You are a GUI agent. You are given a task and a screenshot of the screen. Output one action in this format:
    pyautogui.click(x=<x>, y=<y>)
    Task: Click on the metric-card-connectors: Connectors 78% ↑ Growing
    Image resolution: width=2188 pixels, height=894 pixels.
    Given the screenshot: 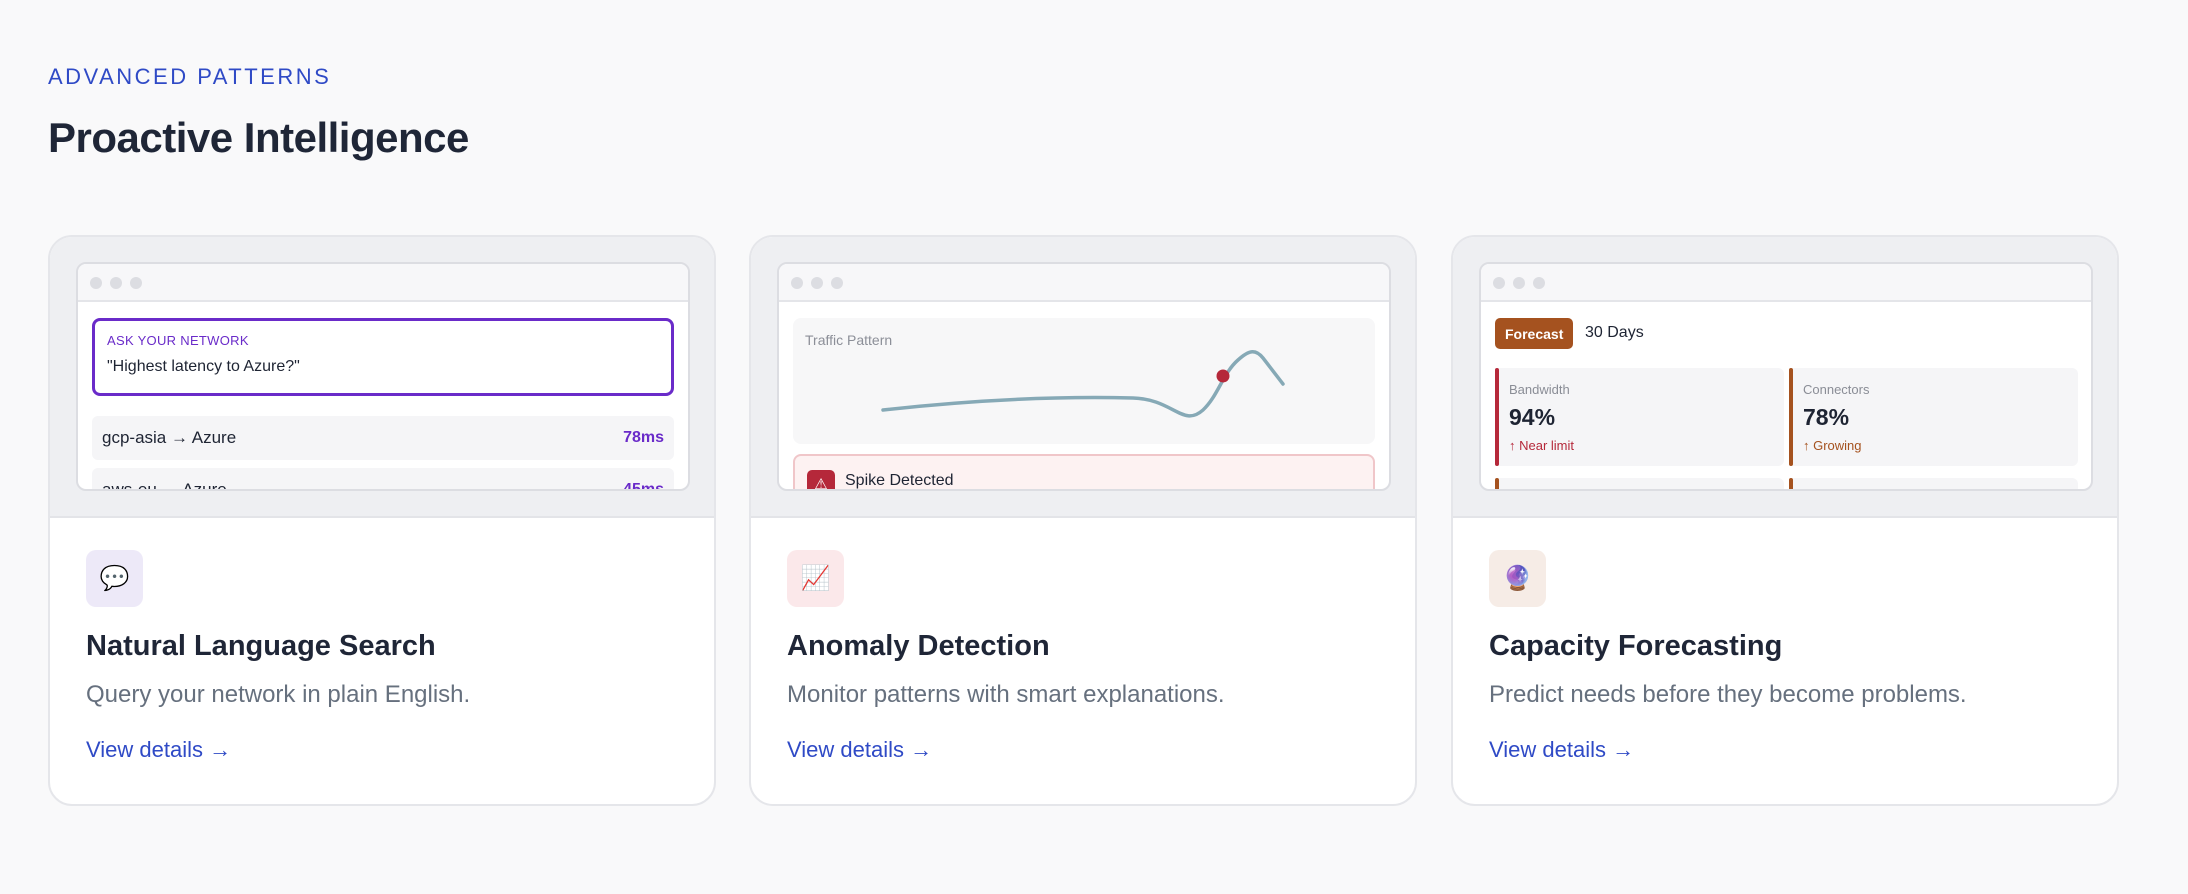 What is the action you would take?
    pyautogui.click(x=1933, y=417)
    